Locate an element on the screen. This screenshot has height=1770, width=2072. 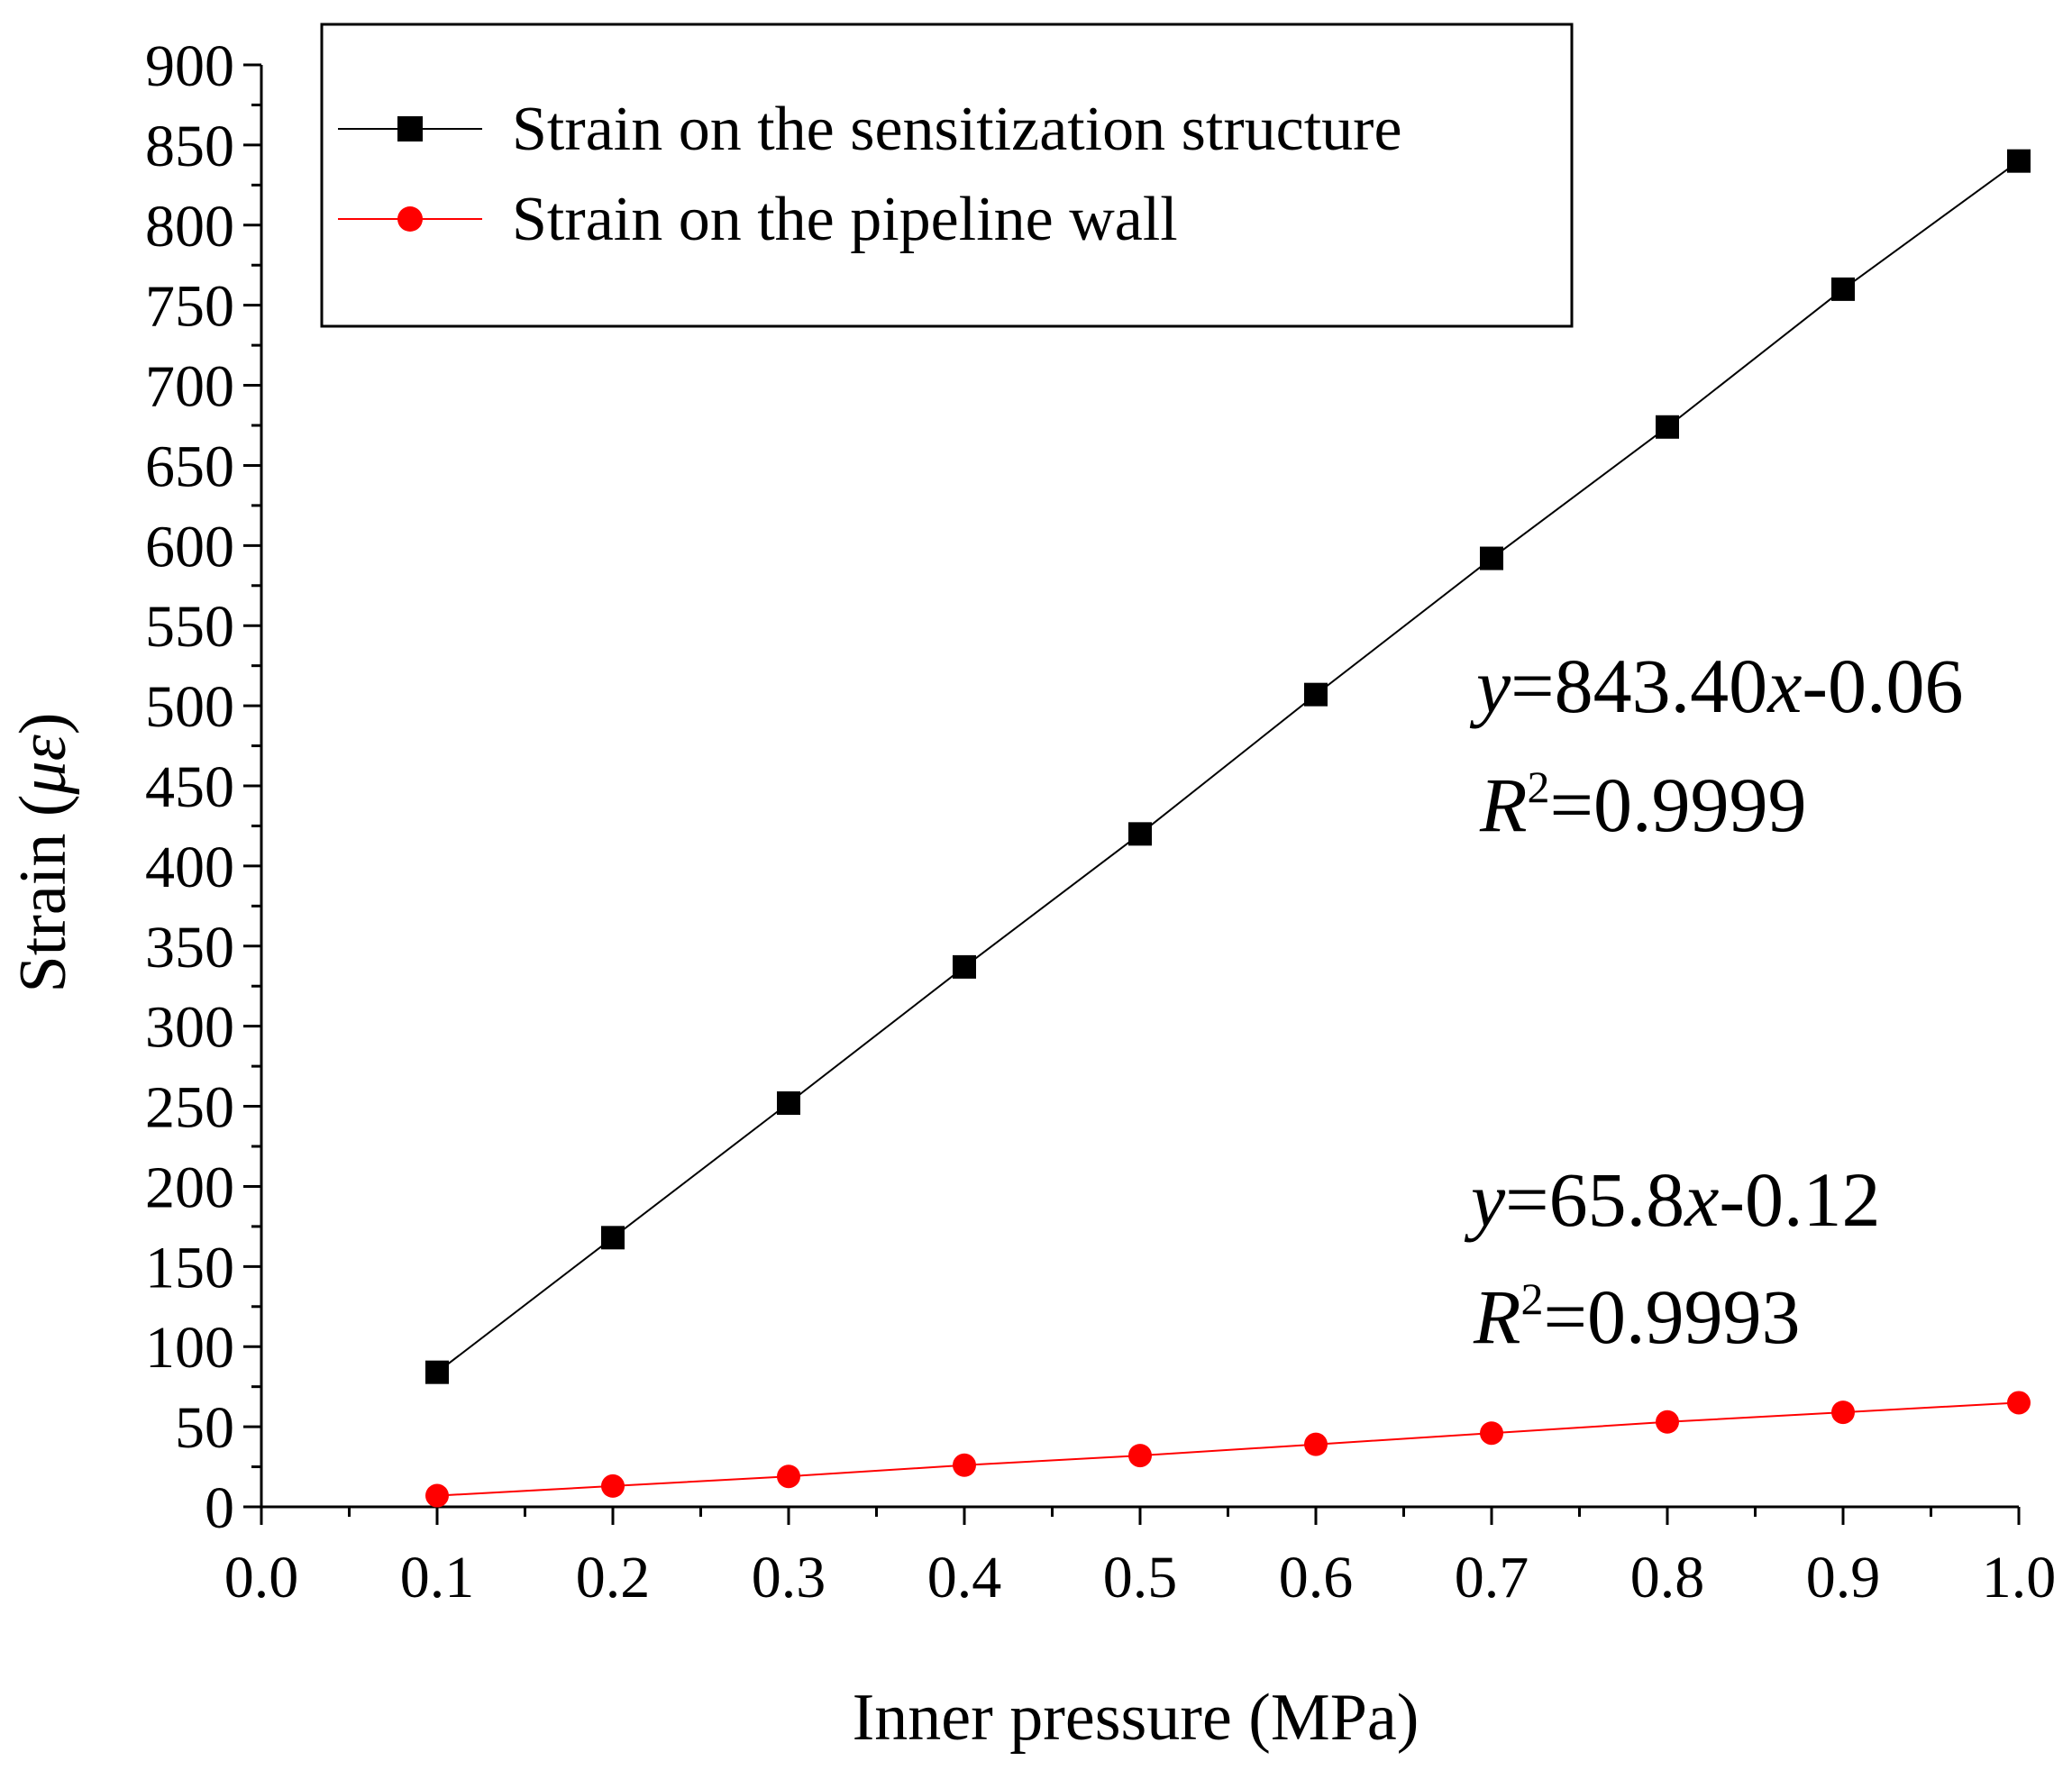
fit-r2-1: R2=0.9993 is located at coordinates (1637, 1316).